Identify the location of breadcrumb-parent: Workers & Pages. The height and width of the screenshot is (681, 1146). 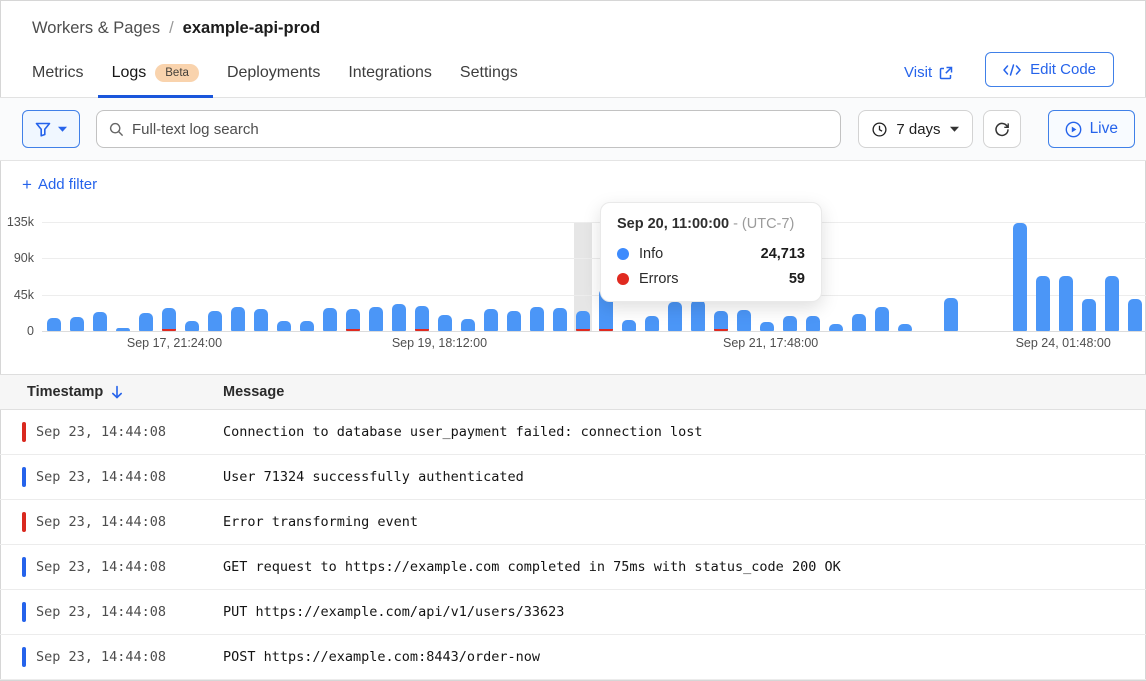
(96, 28).